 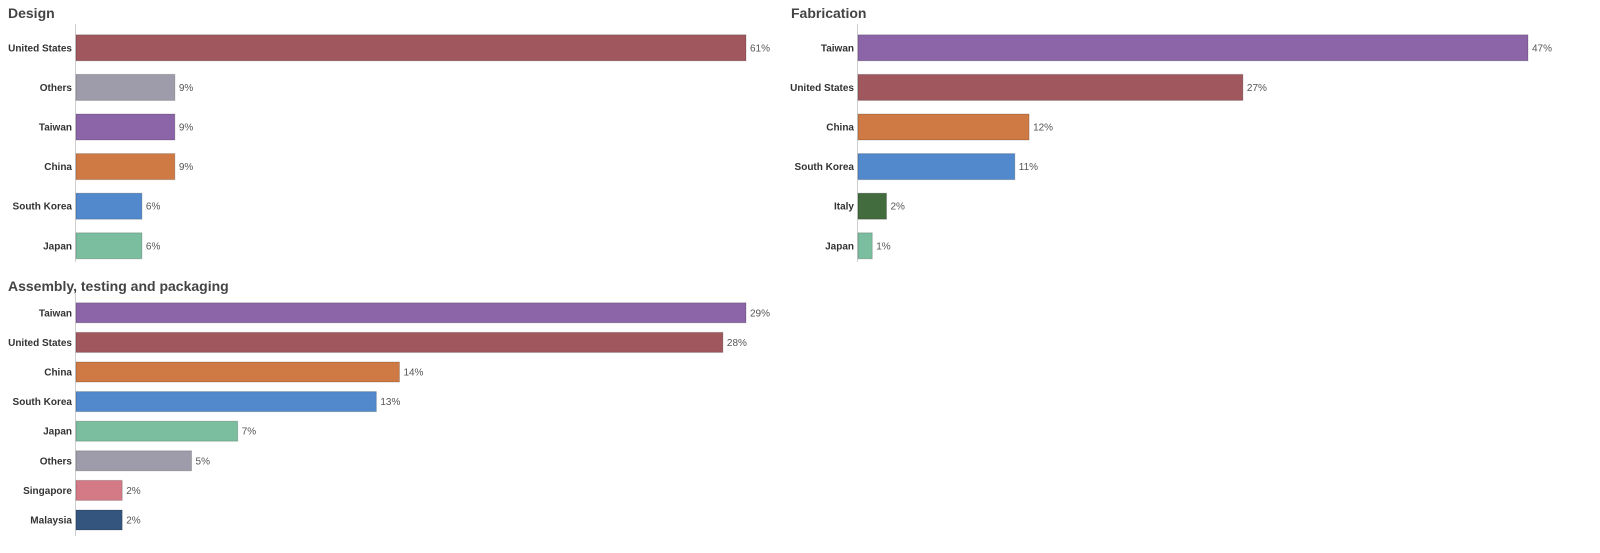 What do you see at coordinates (883, 246) in the screenshot?
I see `data-label: 1%` at bounding box center [883, 246].